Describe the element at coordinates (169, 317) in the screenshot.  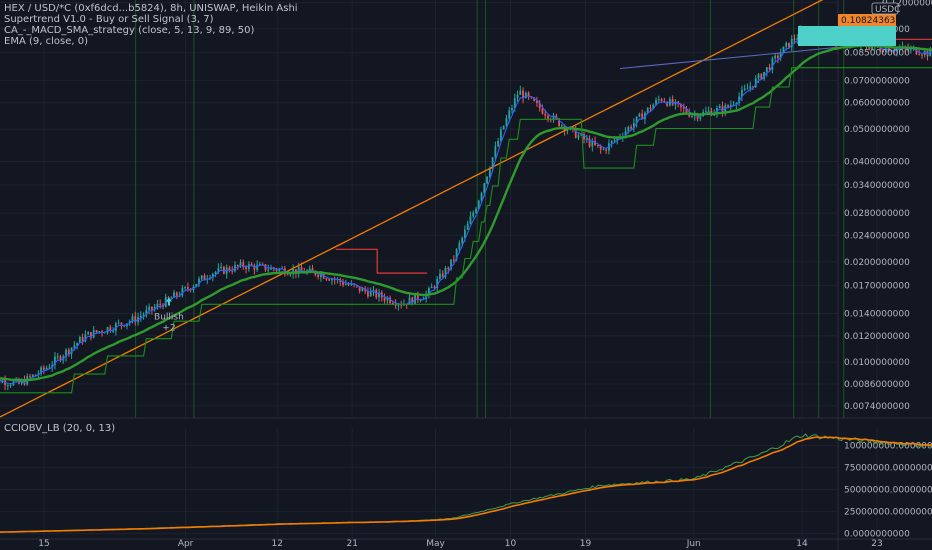
I see `bullish-label: Bullish` at that location.